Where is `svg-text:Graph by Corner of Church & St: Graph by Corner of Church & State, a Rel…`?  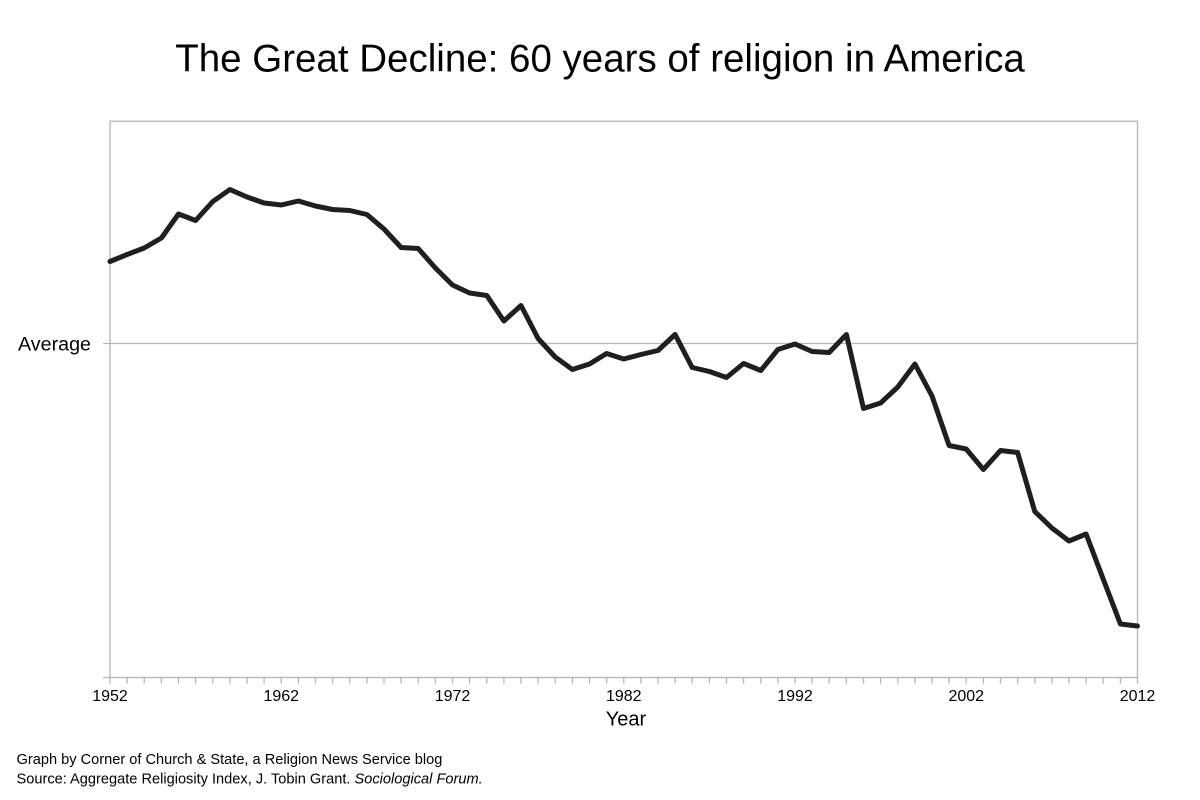
svg-text:Graph by Corner of Church & St: Graph by Corner of Church & State, a Rel… is located at coordinates (230, 760).